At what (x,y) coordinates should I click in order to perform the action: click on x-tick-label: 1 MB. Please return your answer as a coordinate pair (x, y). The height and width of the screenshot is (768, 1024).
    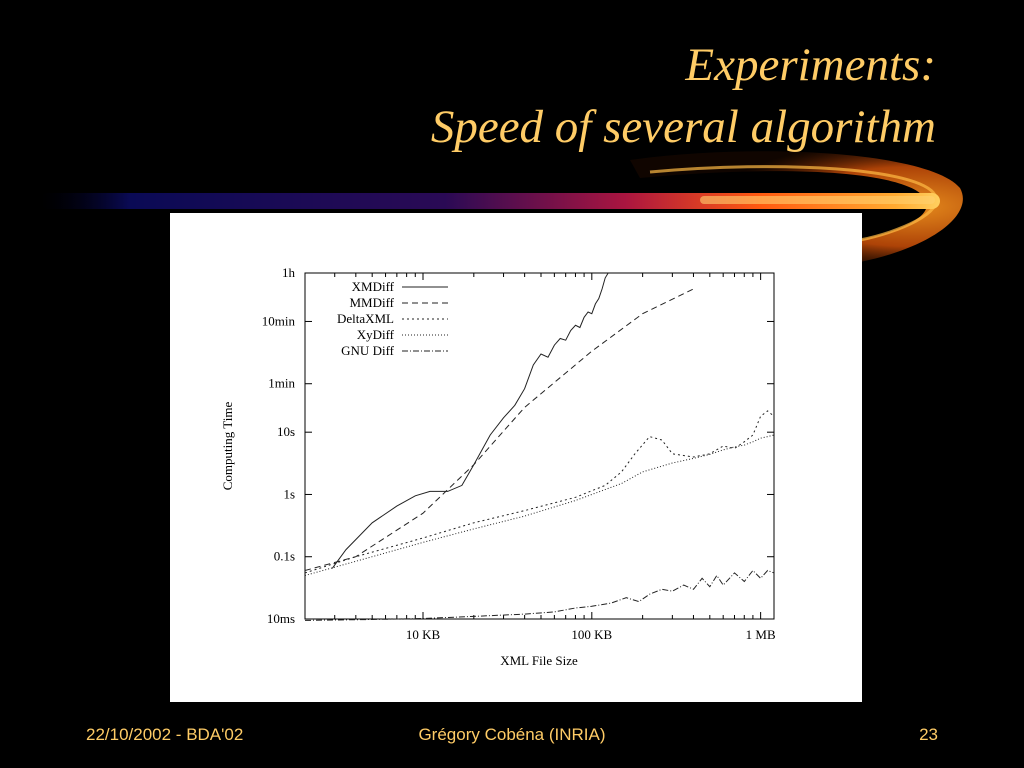
    Looking at the image, I should click on (761, 634).